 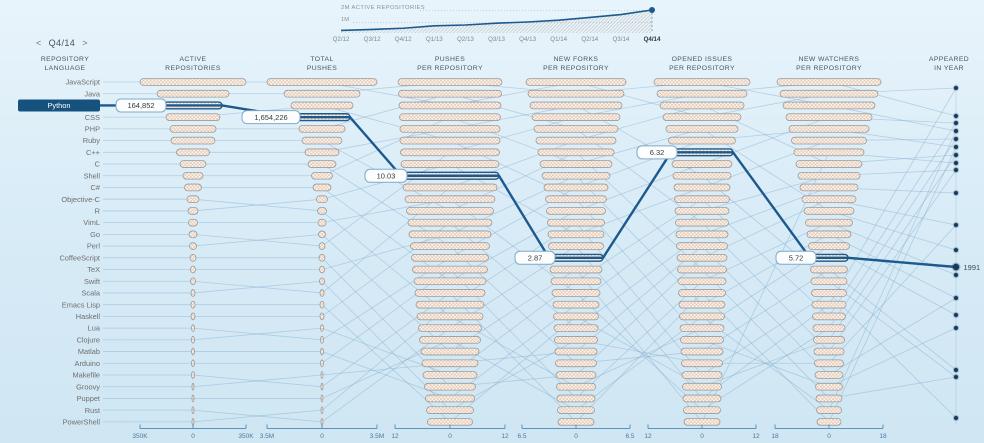 What do you see at coordinates (322, 93) in the screenshot?
I see `bar-total_pushes-rank2` at bounding box center [322, 93].